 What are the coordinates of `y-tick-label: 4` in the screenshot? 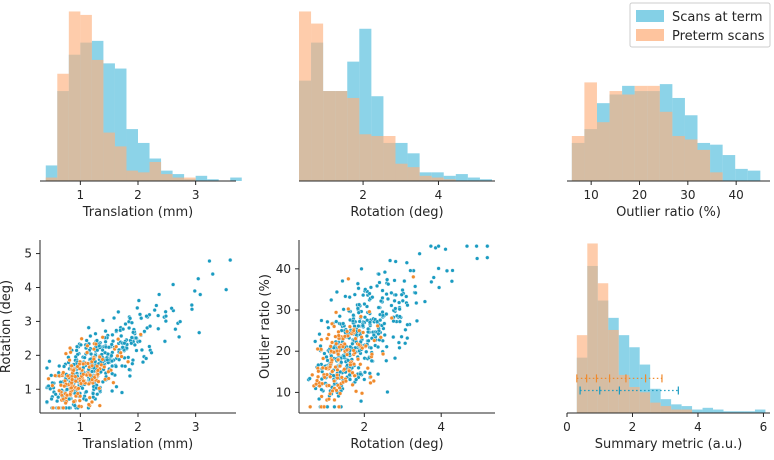 It's located at (28, 287).